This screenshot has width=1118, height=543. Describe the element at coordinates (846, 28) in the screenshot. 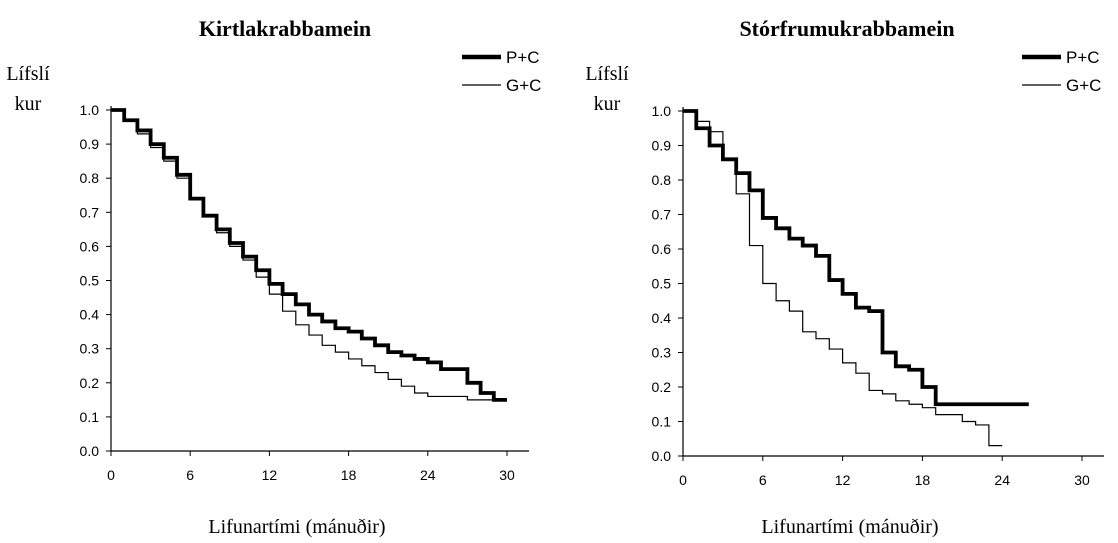

I see `chart-title: Stórfrumukrabbamein` at that location.